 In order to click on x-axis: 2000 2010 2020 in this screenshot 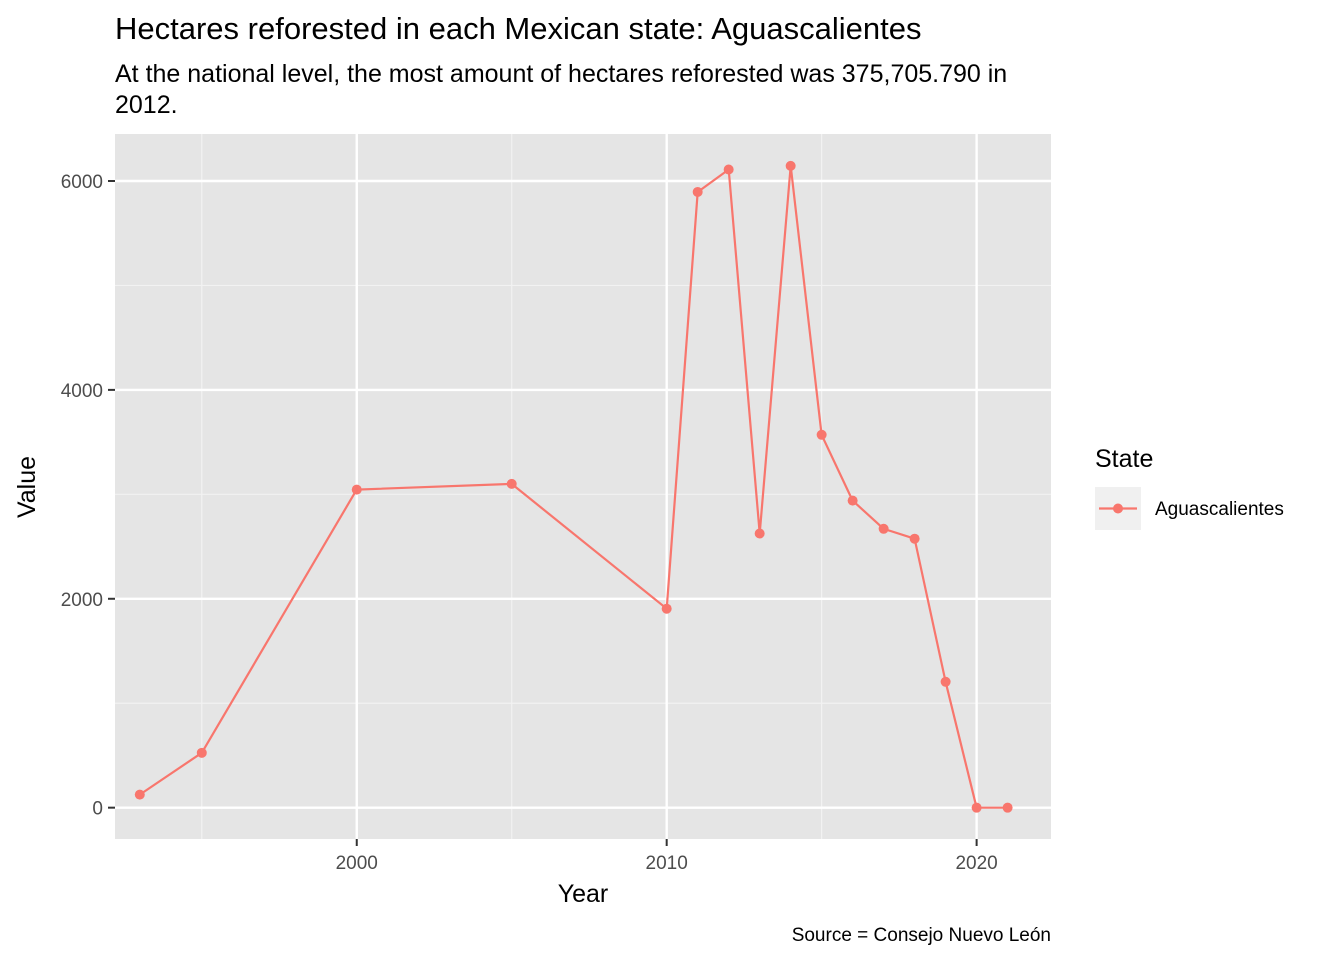, I will do `click(667, 856)`.